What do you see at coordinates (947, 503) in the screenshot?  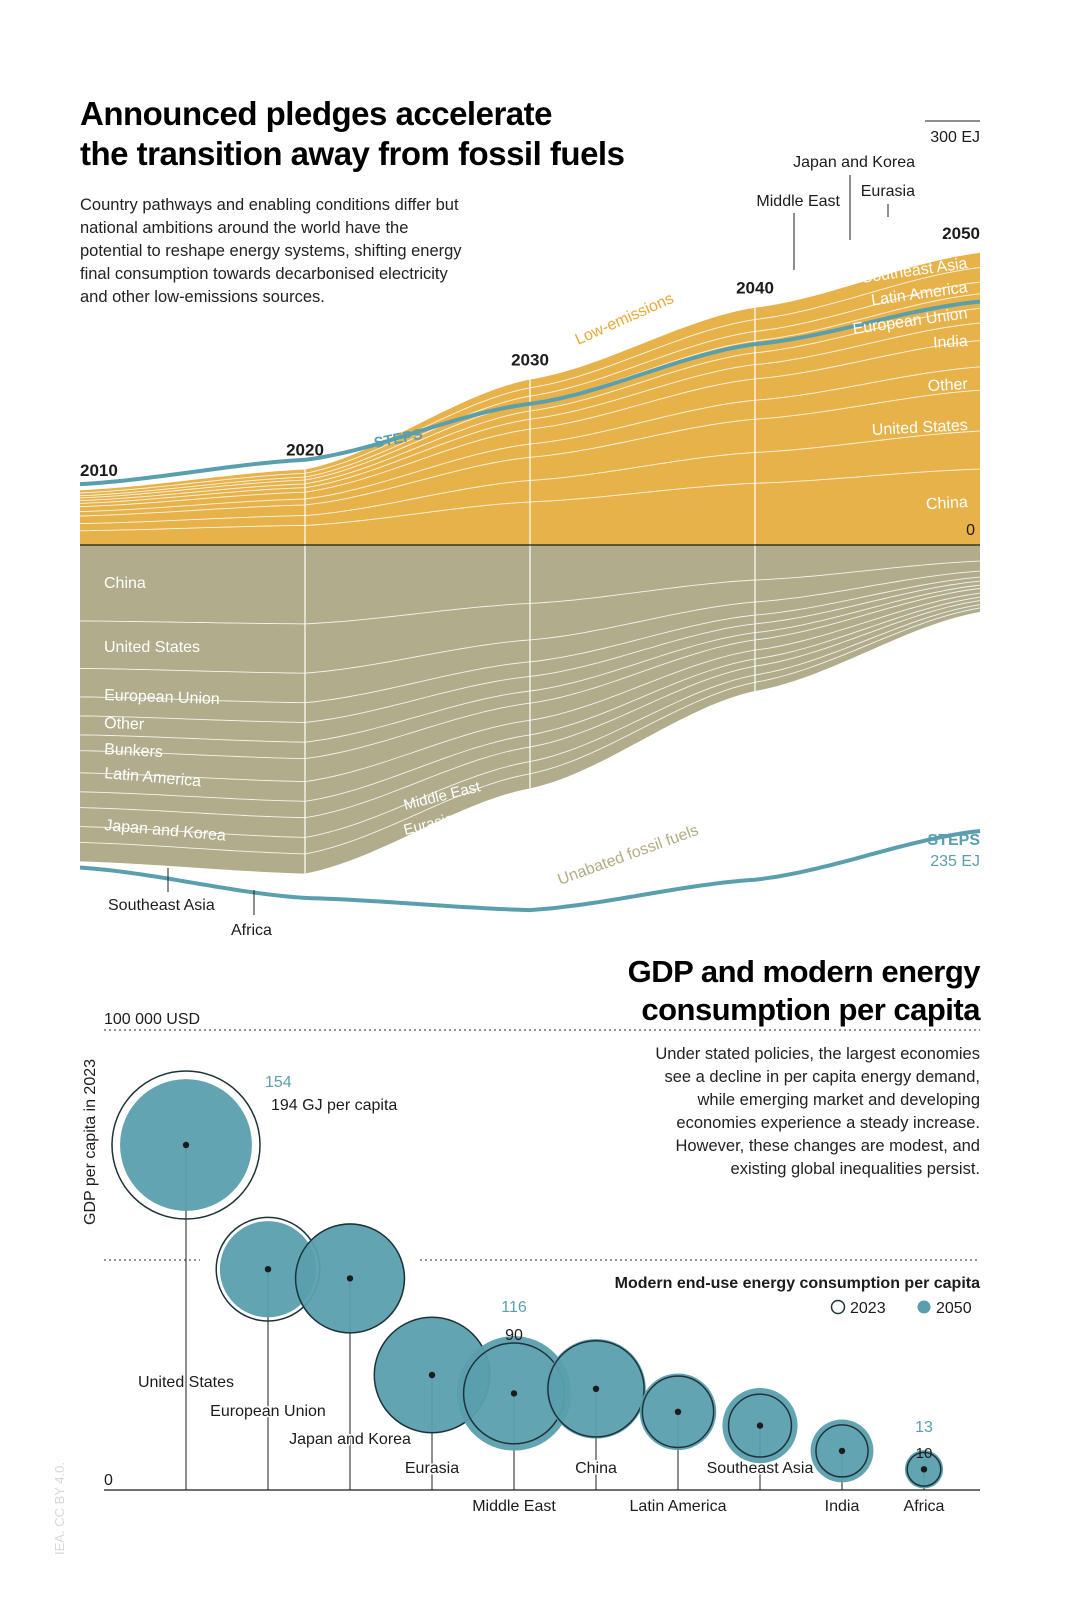 I see `low-region-label: China` at bounding box center [947, 503].